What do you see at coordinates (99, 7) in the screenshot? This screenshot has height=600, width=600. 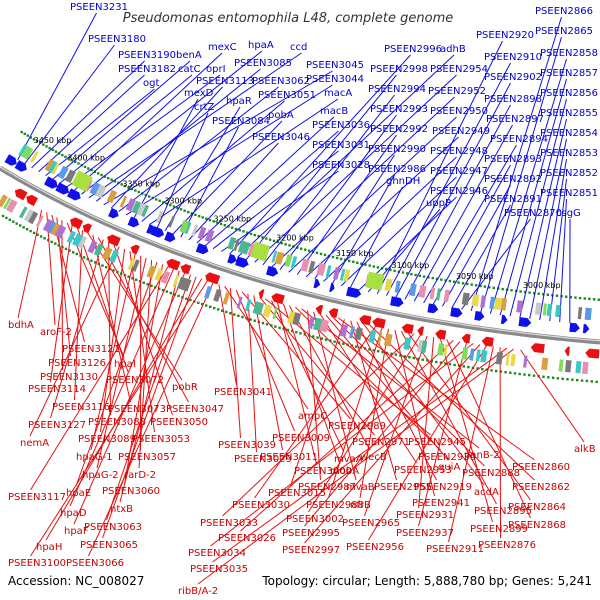 I see `gene-label-pseen3231: PSEEN3231` at bounding box center [99, 7].